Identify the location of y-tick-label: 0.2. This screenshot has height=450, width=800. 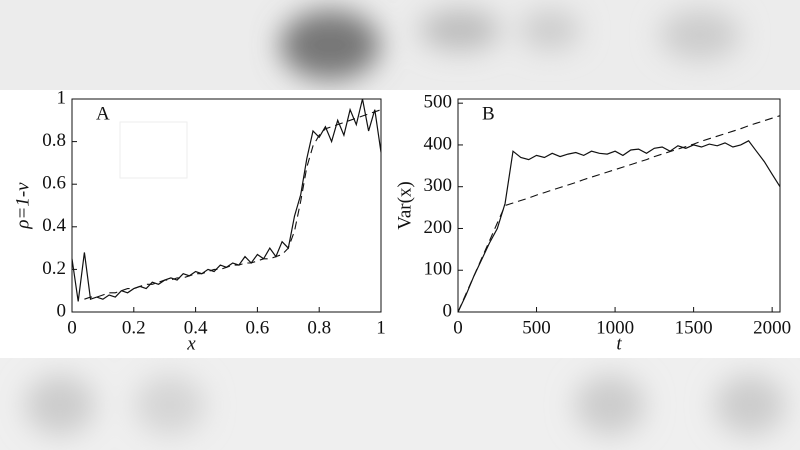
(54, 268).